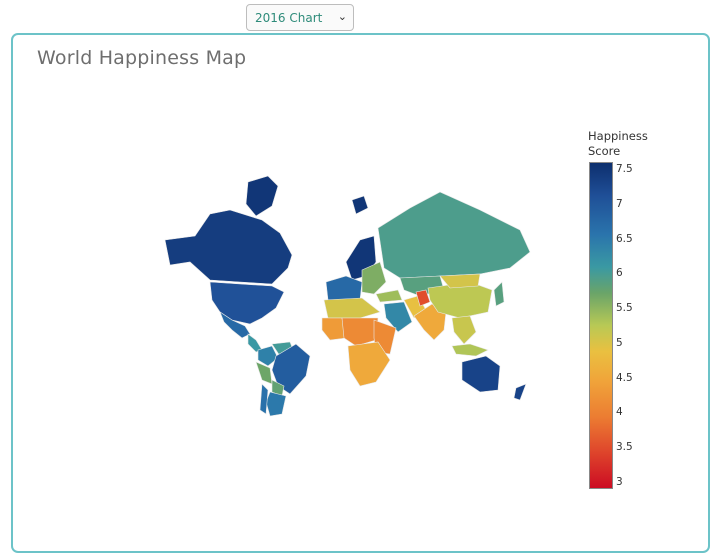  What do you see at coordinates (374, 278) in the screenshot?
I see `map-region-eastern-europe` at bounding box center [374, 278].